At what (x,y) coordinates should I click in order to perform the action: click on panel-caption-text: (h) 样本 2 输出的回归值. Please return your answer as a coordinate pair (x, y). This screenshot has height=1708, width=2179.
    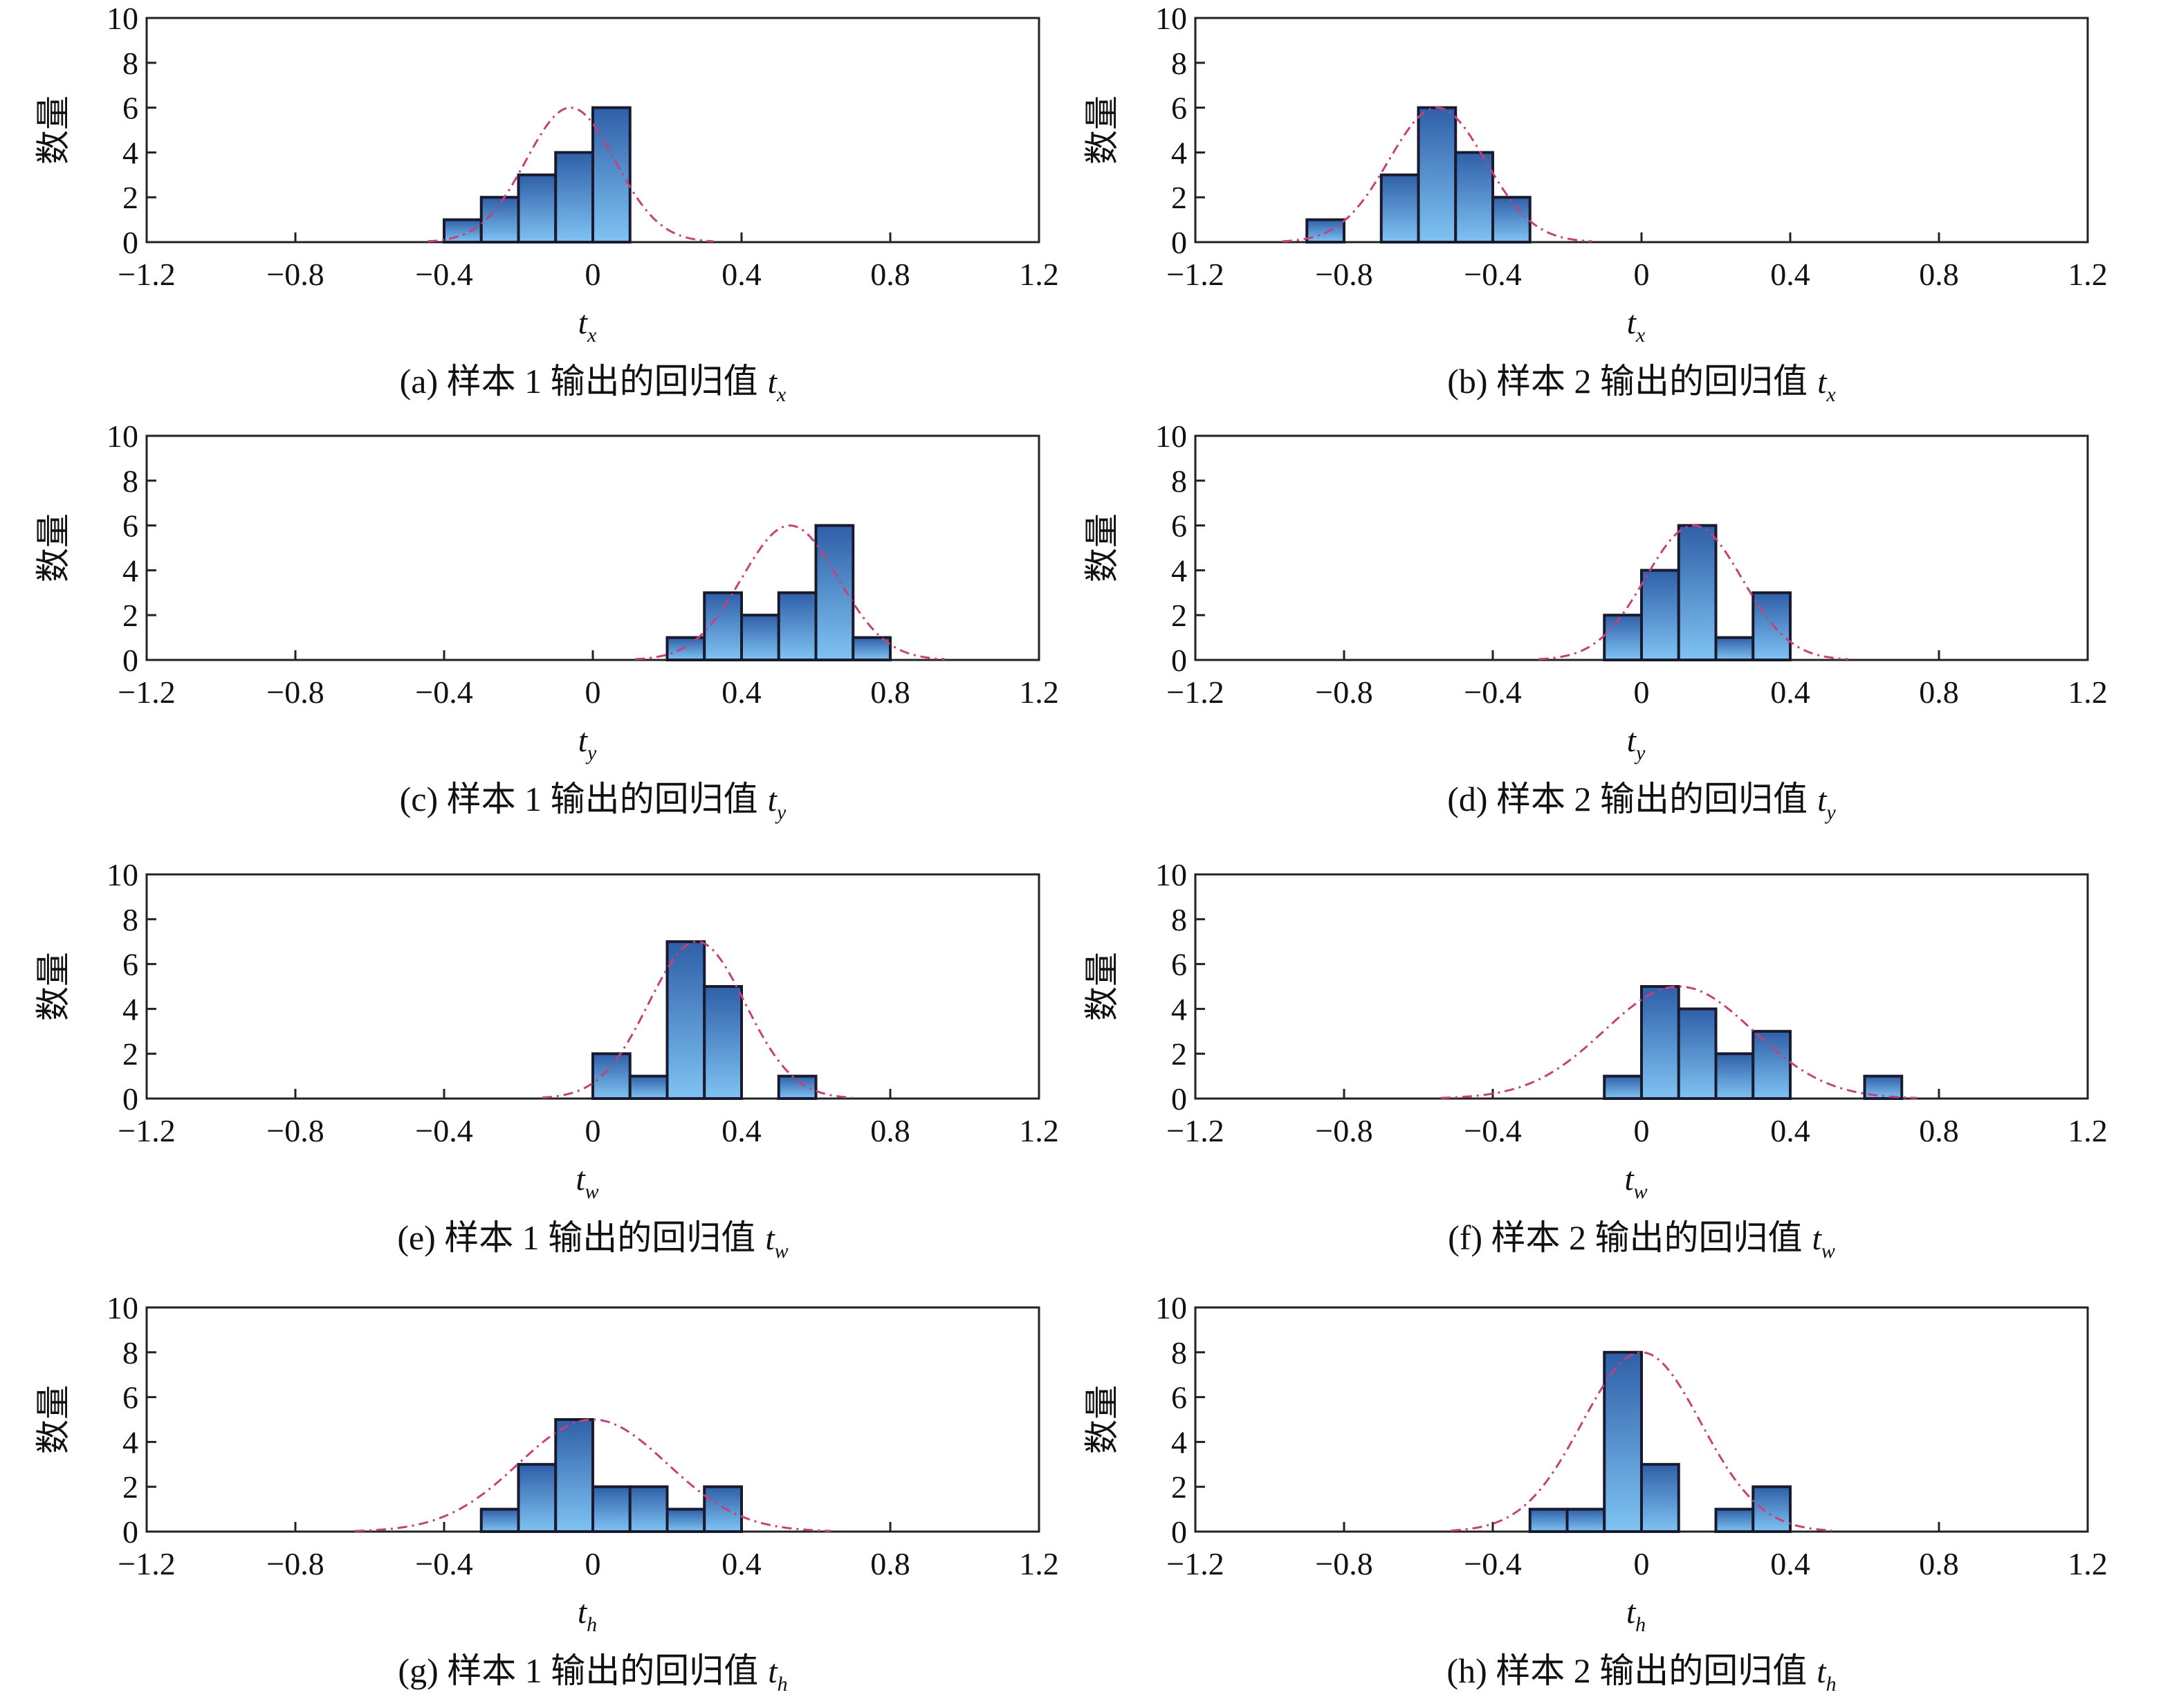
    Looking at the image, I should click on (1627, 1671).